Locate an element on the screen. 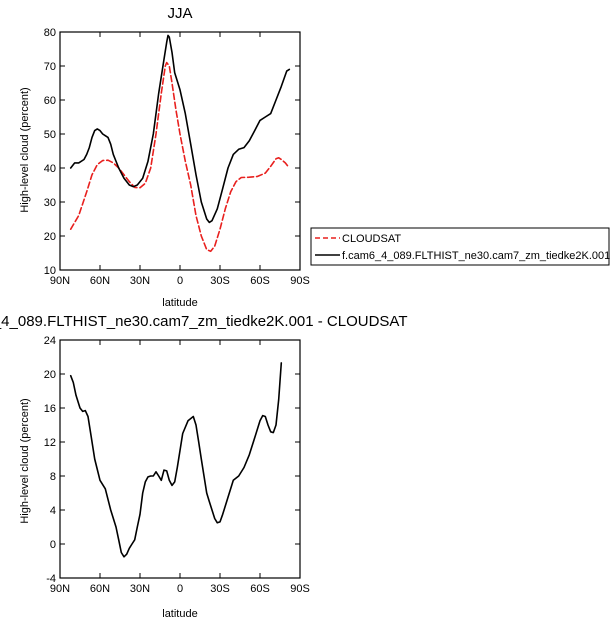  top-y-tick-label: 10 is located at coordinates (50, 271).